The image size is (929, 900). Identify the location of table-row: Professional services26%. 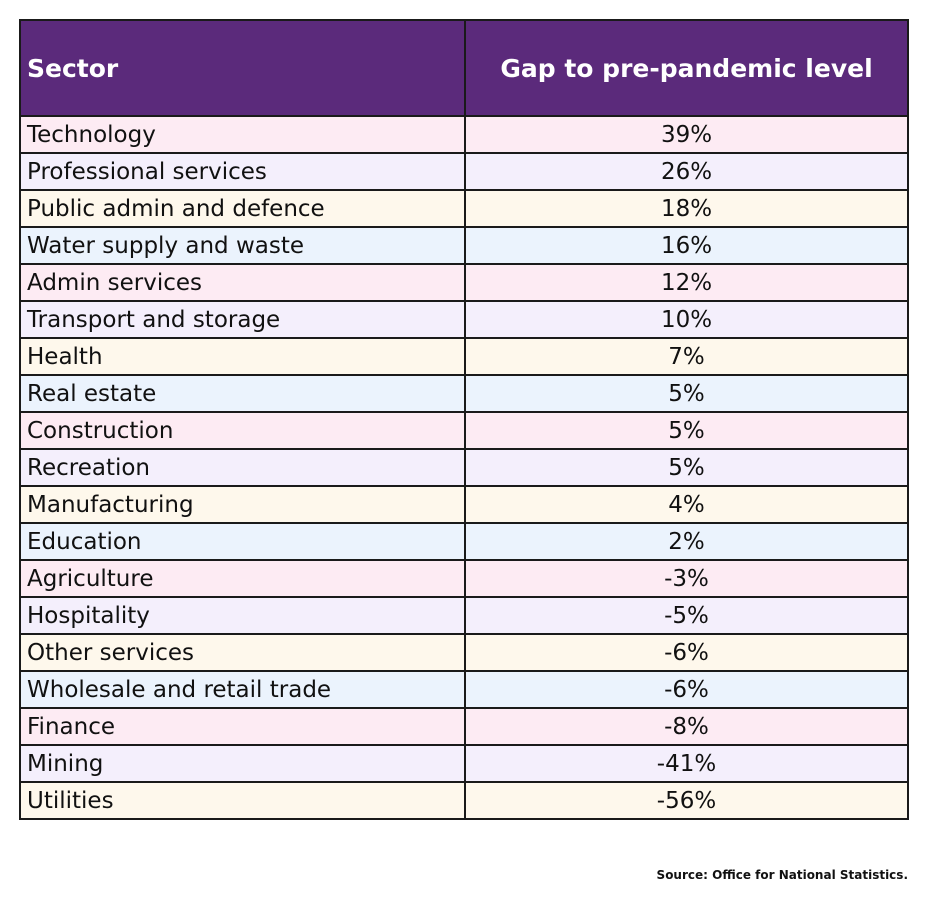
(464, 171).